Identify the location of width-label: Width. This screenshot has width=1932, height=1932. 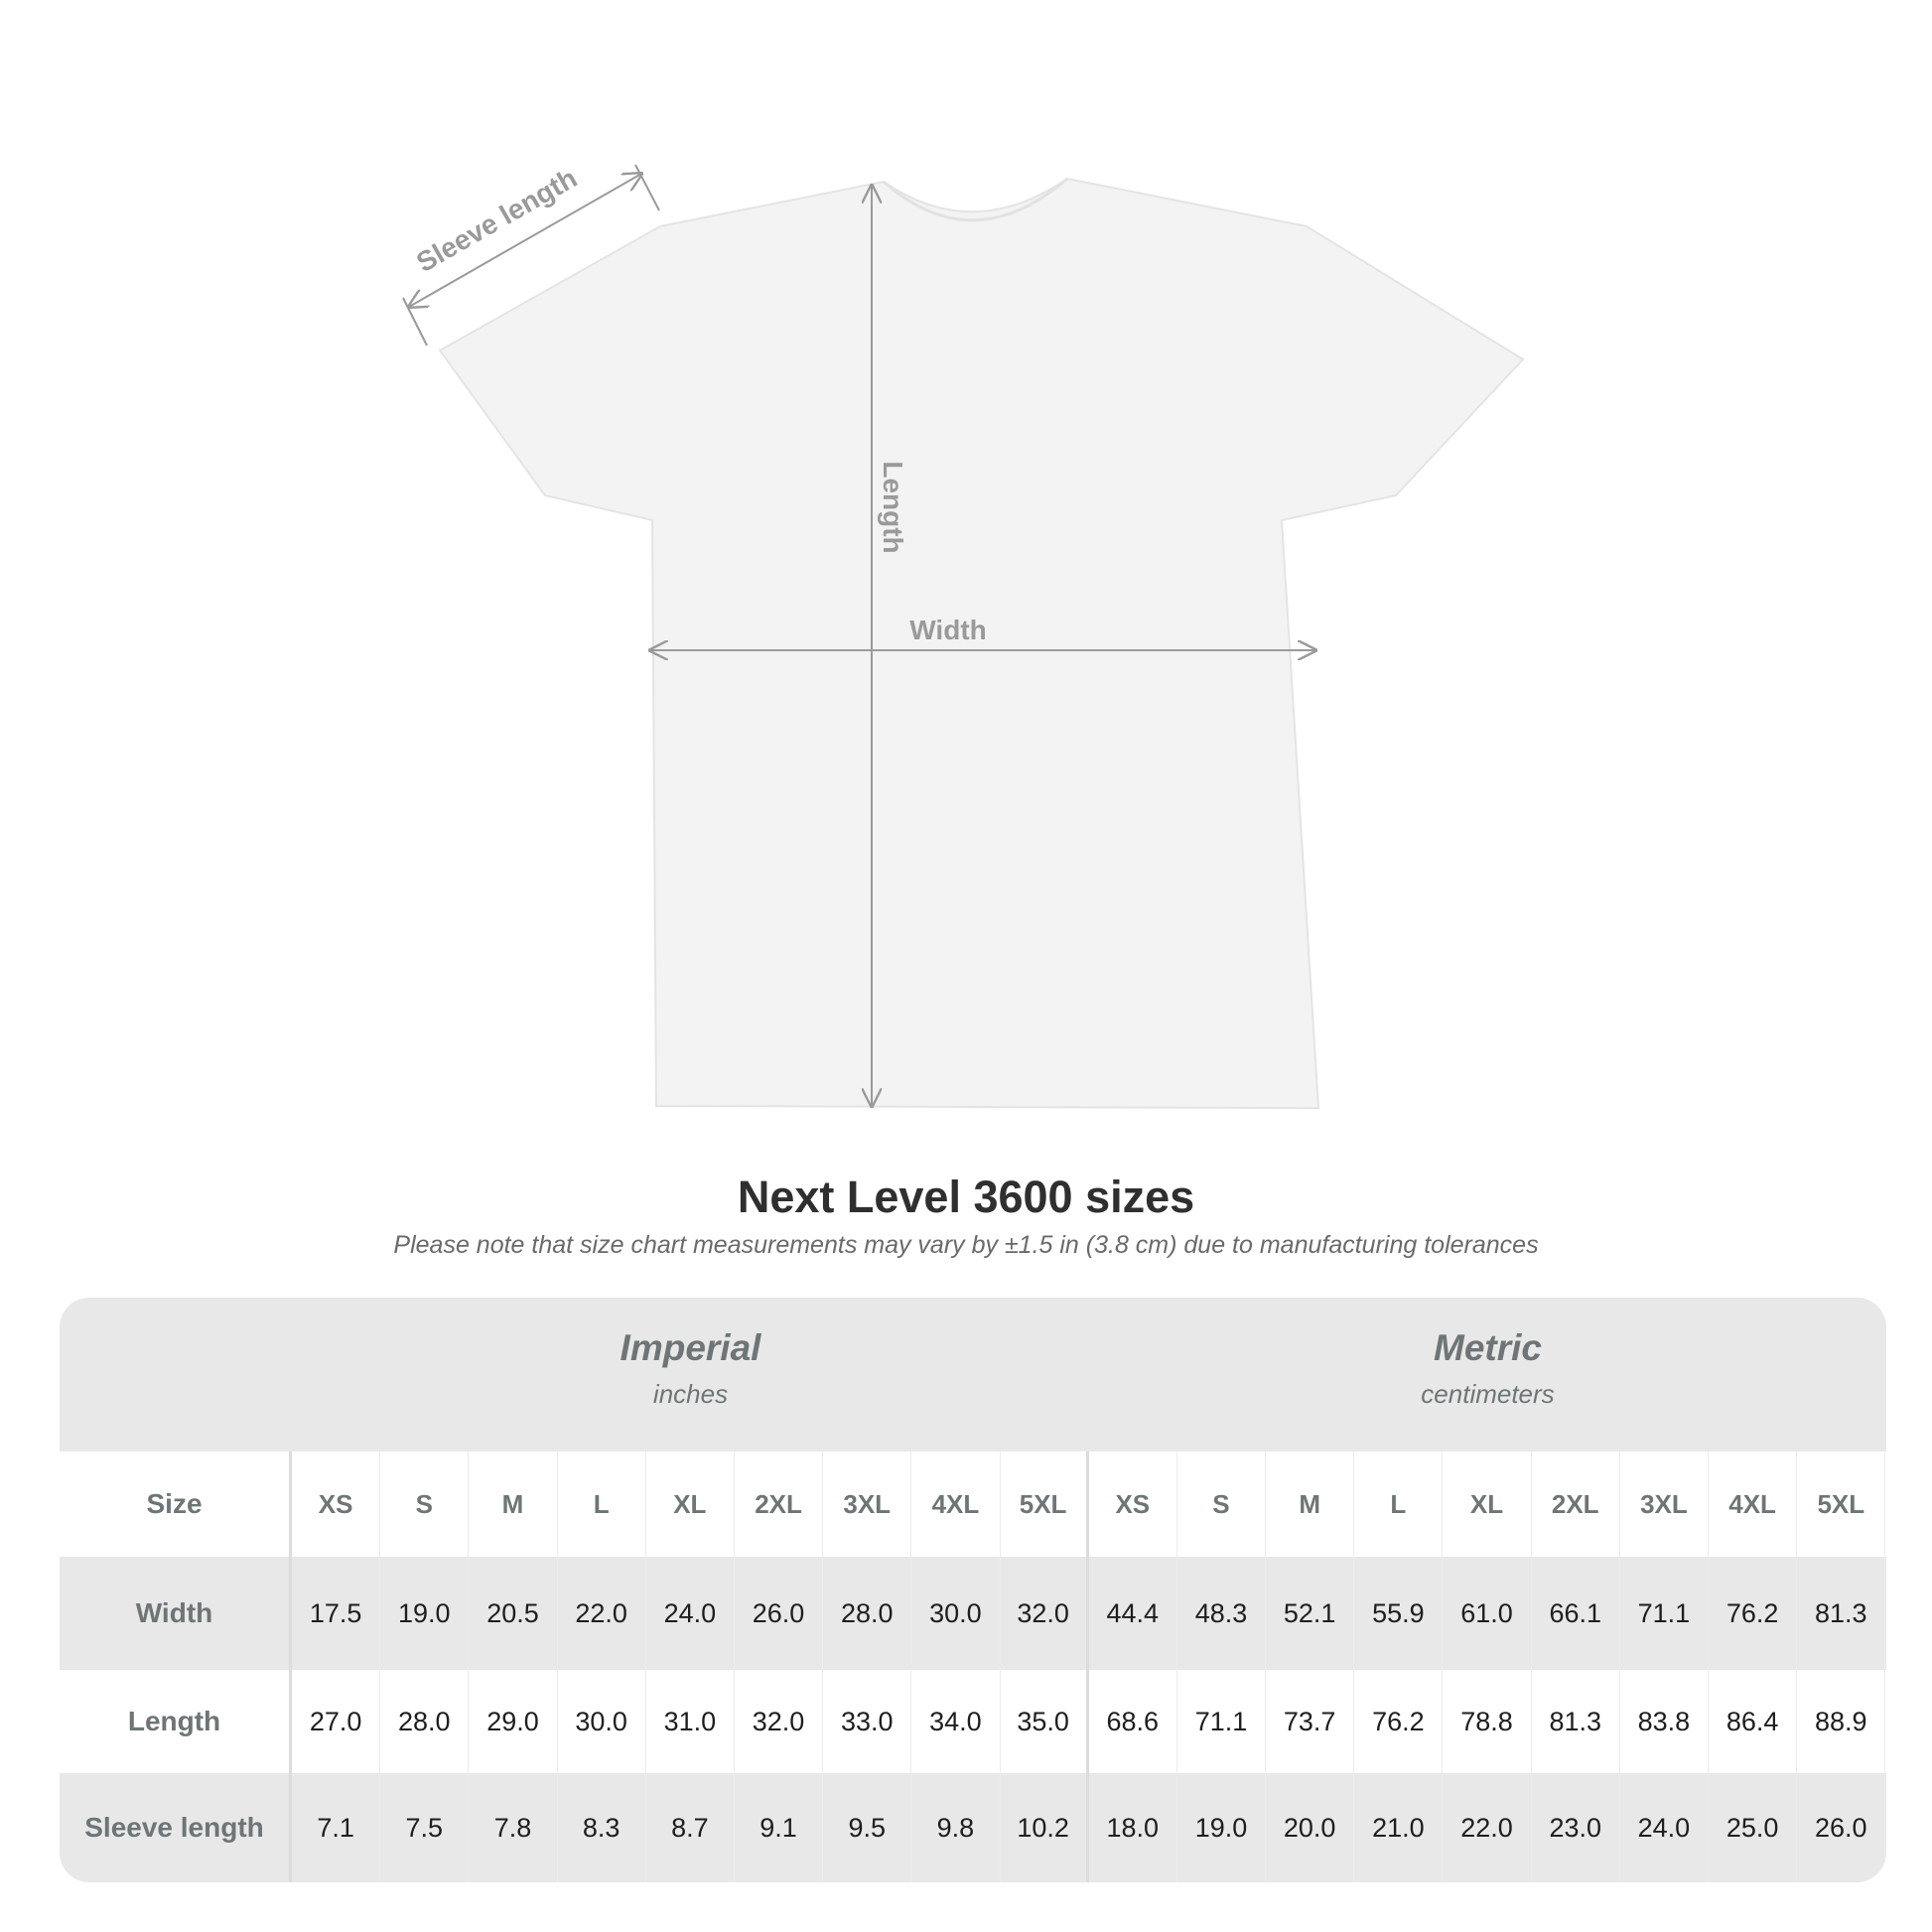
(948, 630).